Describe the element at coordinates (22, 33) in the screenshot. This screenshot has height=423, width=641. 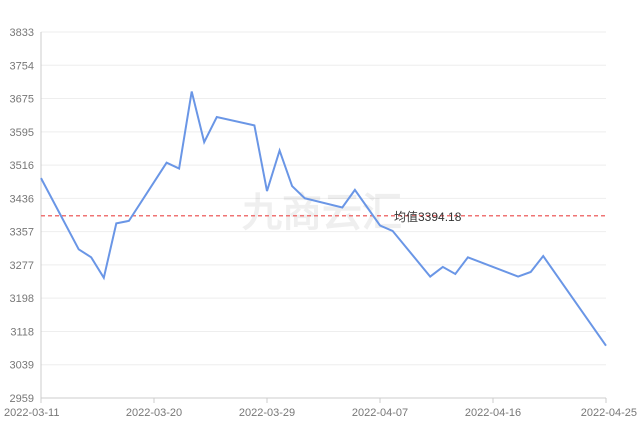
I see `y-tick-label: 3833` at that location.